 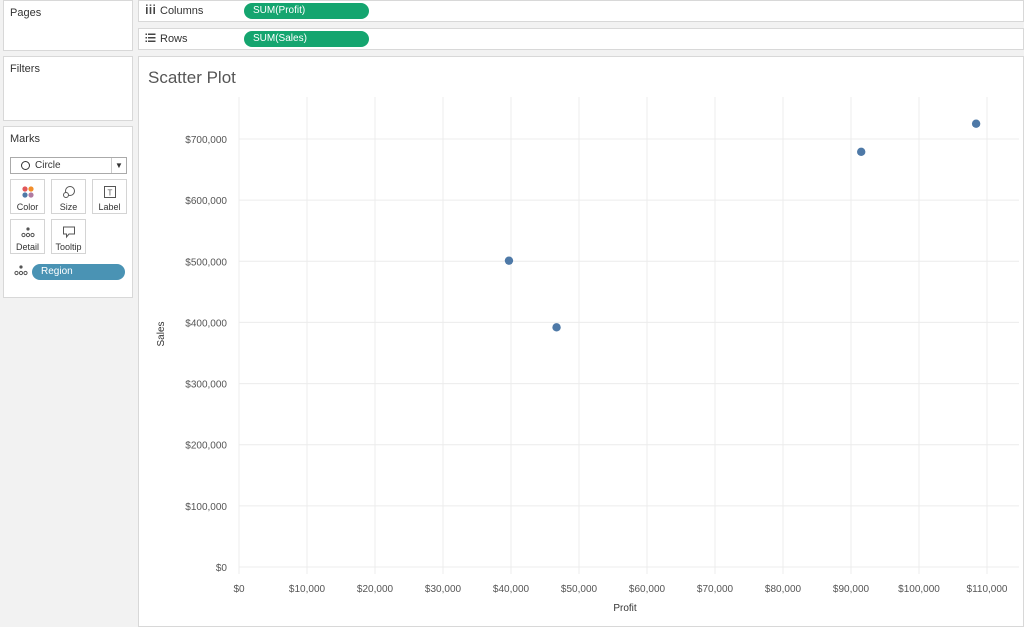 I want to click on marks-card: Marks Circle ▼ Color Size, so click(x=68, y=212).